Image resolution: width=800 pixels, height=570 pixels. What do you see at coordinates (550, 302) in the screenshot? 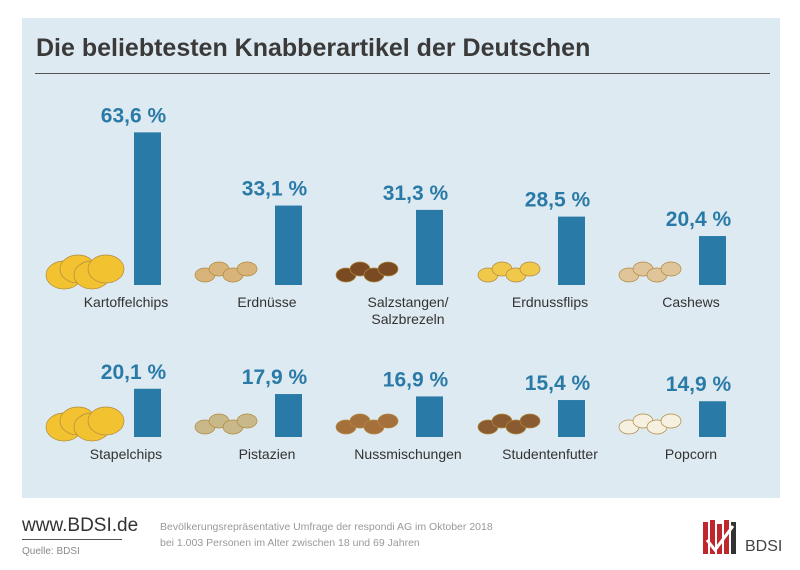
I see `category-label: Erdnussflips` at bounding box center [550, 302].